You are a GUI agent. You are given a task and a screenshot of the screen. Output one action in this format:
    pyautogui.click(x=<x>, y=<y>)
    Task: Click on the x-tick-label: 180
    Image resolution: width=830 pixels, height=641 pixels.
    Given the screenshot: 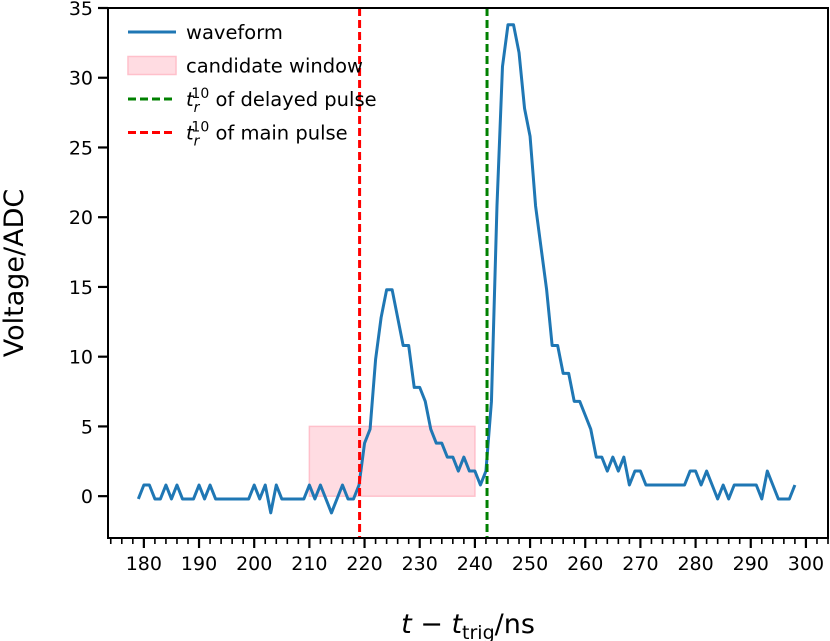 What is the action you would take?
    pyautogui.click(x=144, y=564)
    